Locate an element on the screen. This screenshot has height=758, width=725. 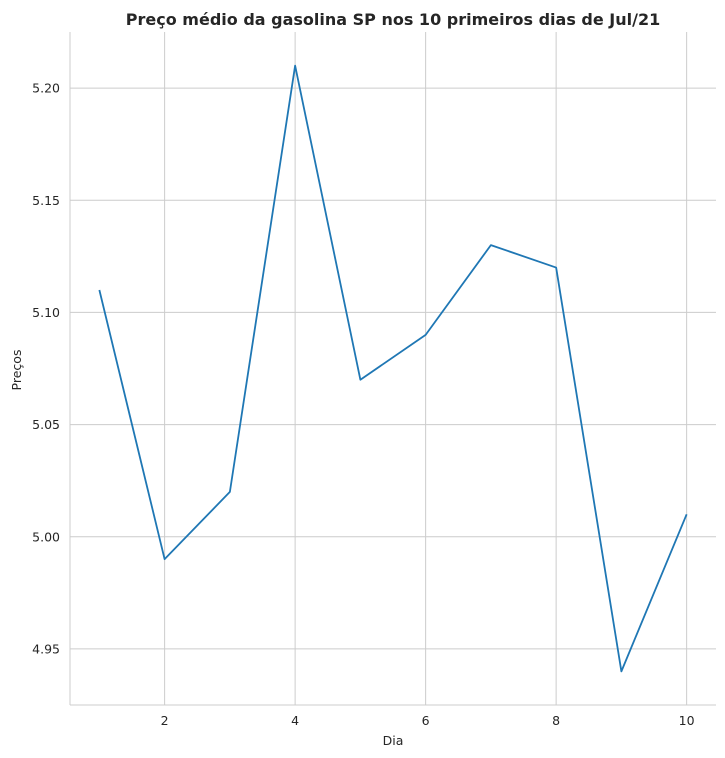
x-tick-label: 4 is located at coordinates (295, 720).